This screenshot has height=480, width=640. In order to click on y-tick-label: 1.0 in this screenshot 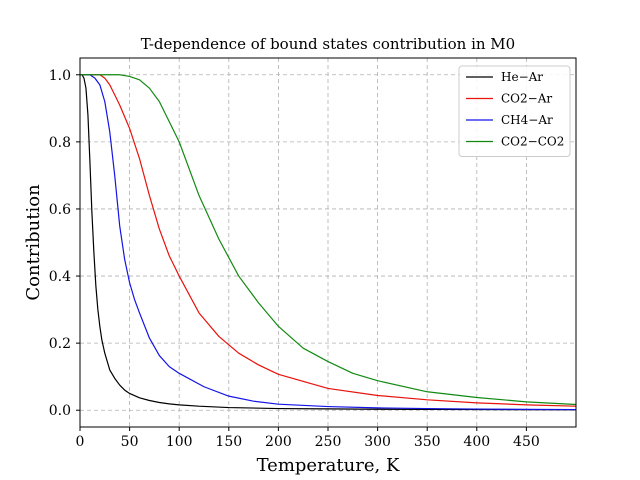, I will do `click(60, 76)`.